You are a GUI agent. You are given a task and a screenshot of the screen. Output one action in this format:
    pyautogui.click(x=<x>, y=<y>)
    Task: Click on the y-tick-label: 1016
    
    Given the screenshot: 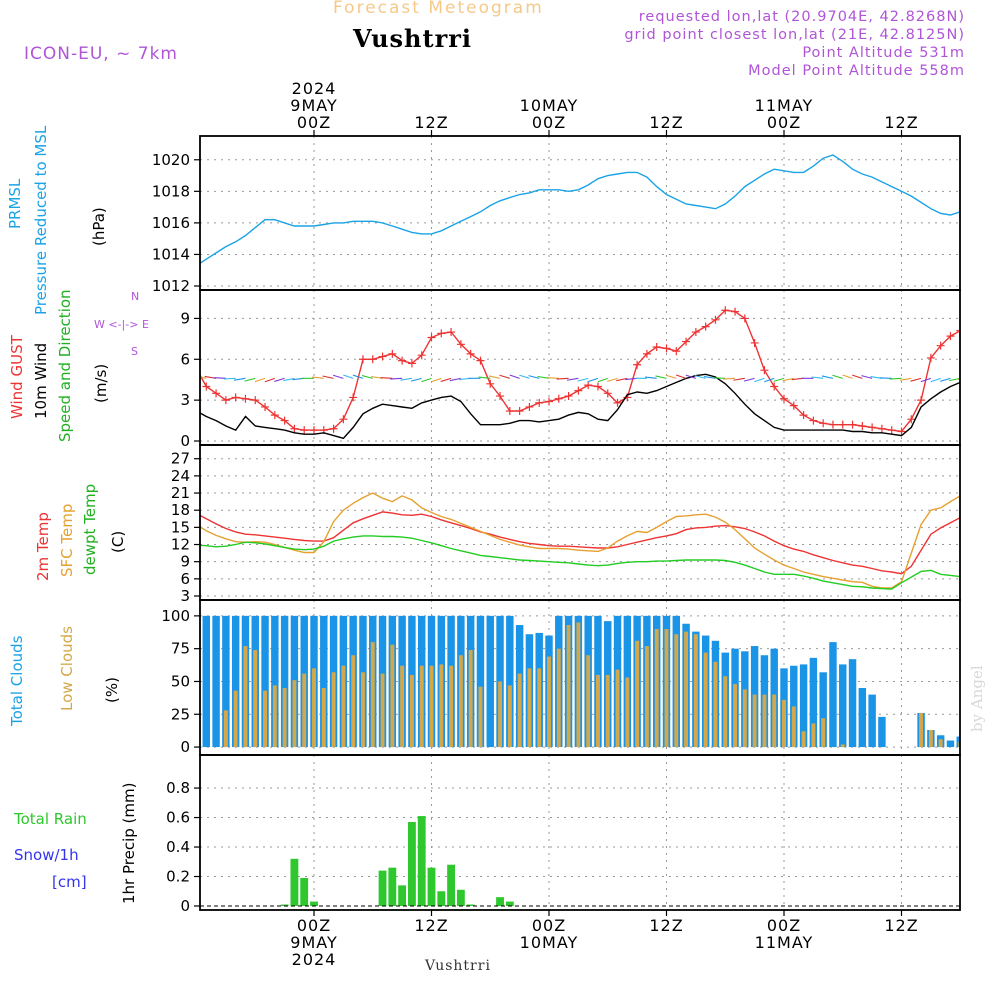 What is the action you would take?
    pyautogui.click(x=171, y=223)
    